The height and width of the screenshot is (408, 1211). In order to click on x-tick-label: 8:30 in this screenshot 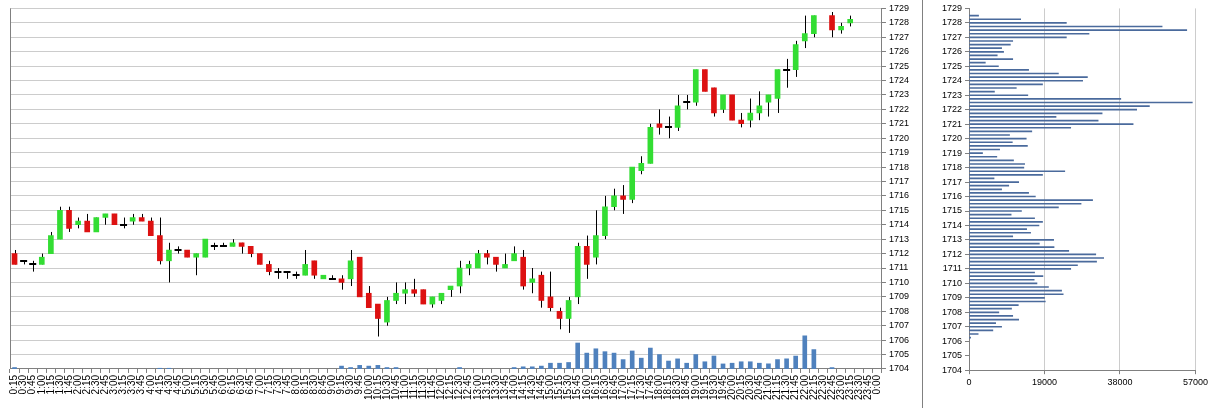, I will do `click(314, 384)`.